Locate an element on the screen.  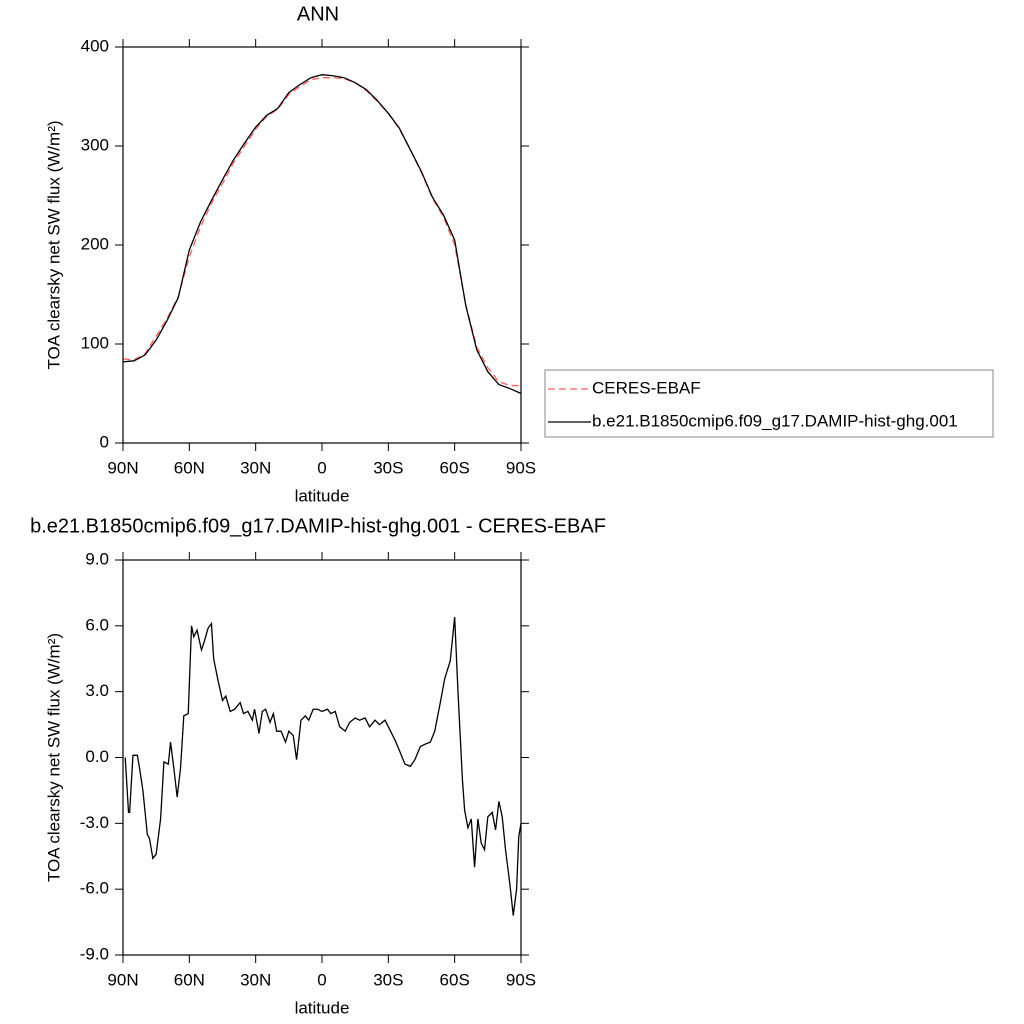
y-tick-label: 200 is located at coordinates (95, 243).